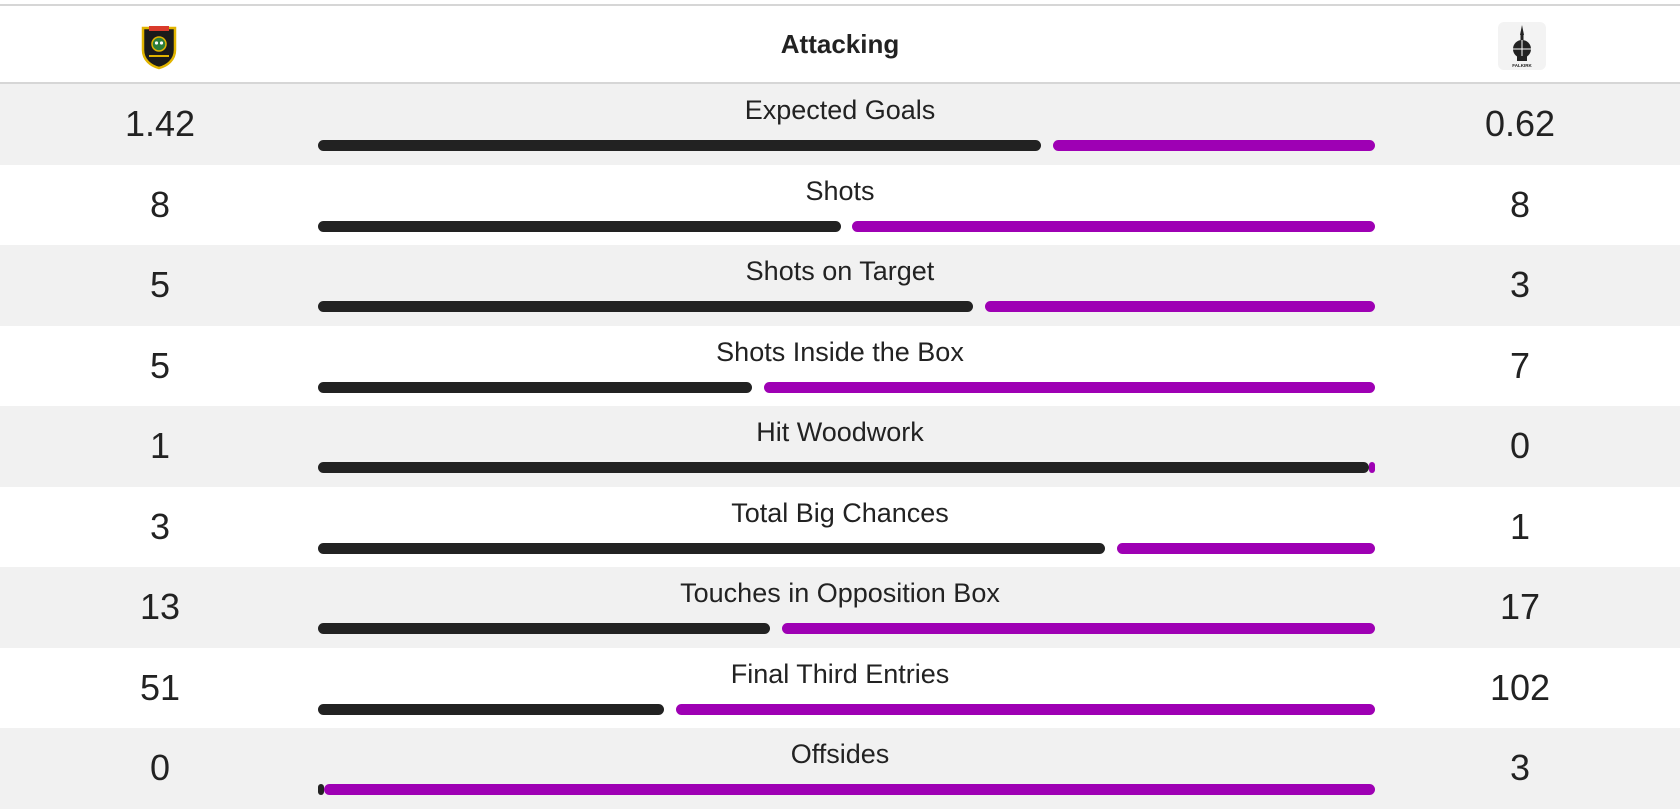 This screenshot has width=1680, height=811. Describe the element at coordinates (840, 512) in the screenshot. I see `stat-label: Total Big Chances` at that location.